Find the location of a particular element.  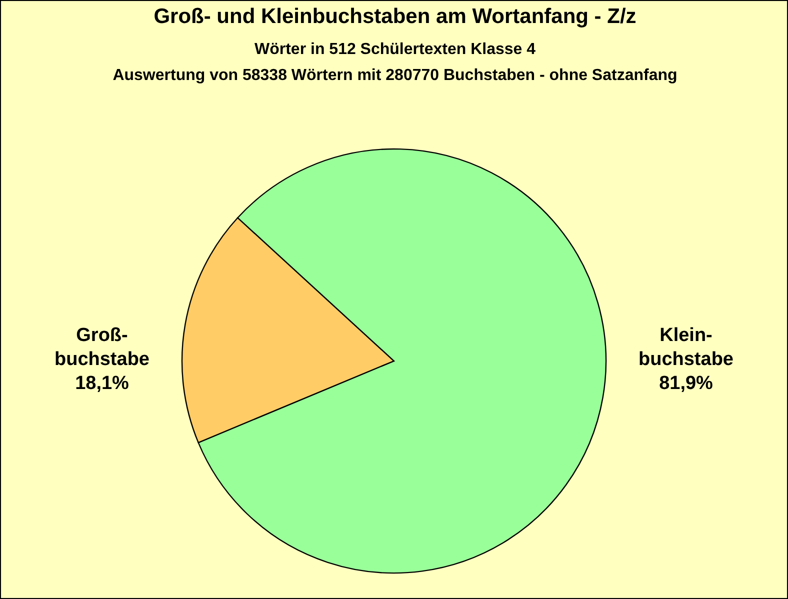

chart-title: Groß- und Kleinbuchstaben am Wortanfang - Z/z is located at coordinates (395, 17).